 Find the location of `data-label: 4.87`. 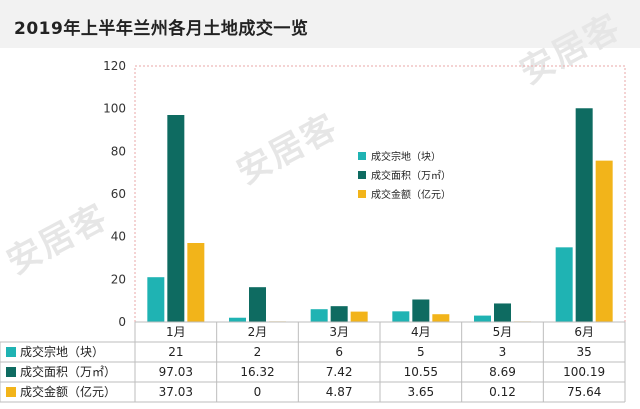

data-label: 4.87 is located at coordinates (339, 392).